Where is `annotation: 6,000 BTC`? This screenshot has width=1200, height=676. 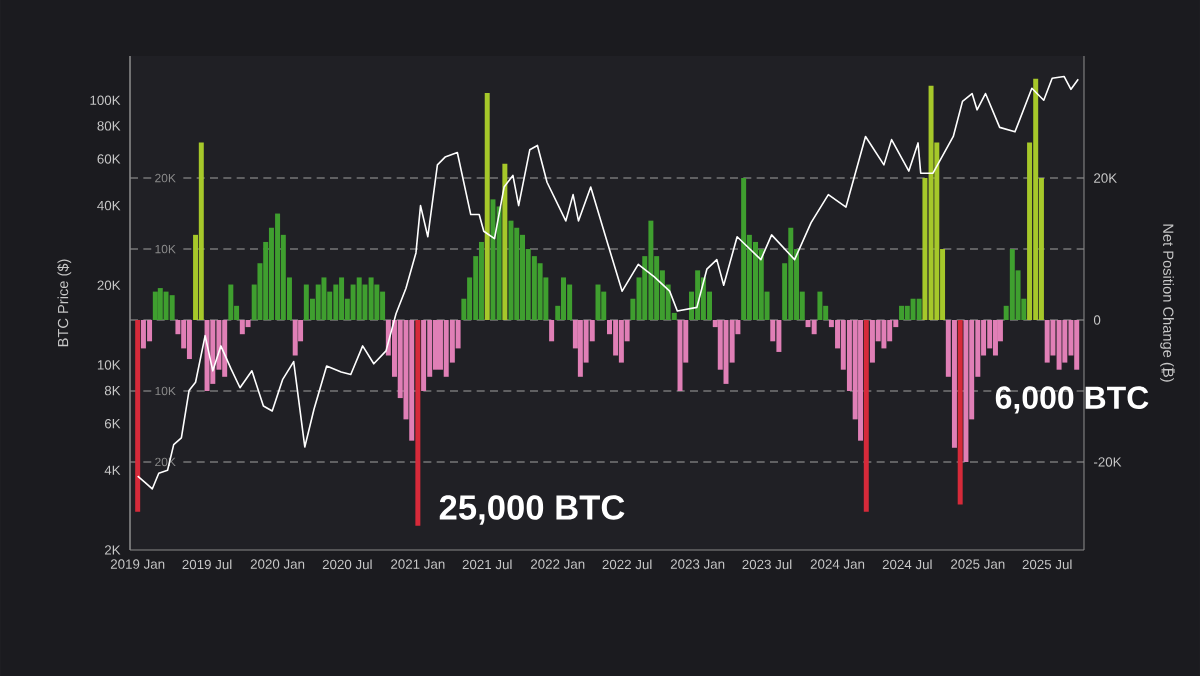
annotation: 6,000 BTC is located at coordinates (1072, 400).